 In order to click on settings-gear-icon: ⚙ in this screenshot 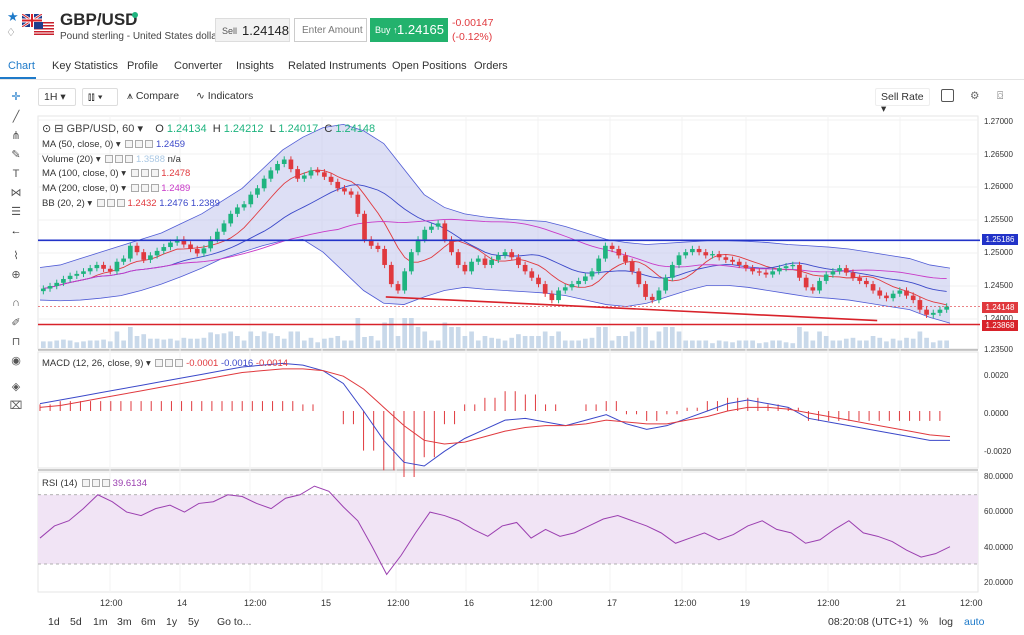, I will do `click(975, 96)`.